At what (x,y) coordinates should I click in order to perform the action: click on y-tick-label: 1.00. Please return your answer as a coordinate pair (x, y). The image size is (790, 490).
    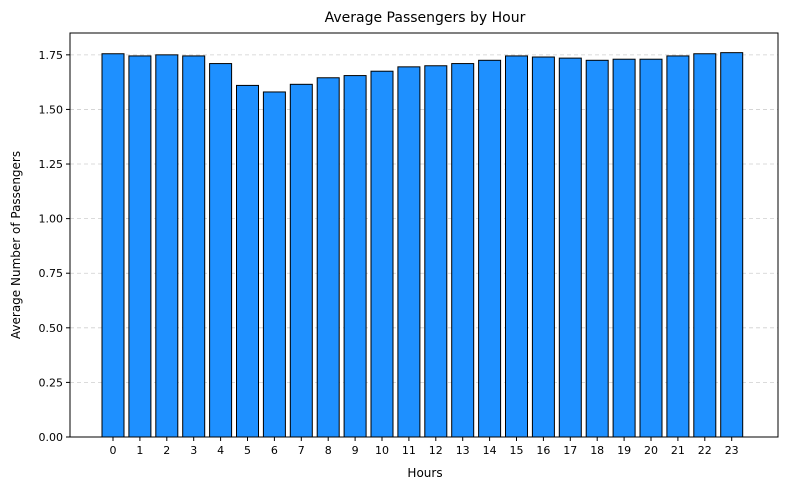
    Looking at the image, I should click on (51, 219).